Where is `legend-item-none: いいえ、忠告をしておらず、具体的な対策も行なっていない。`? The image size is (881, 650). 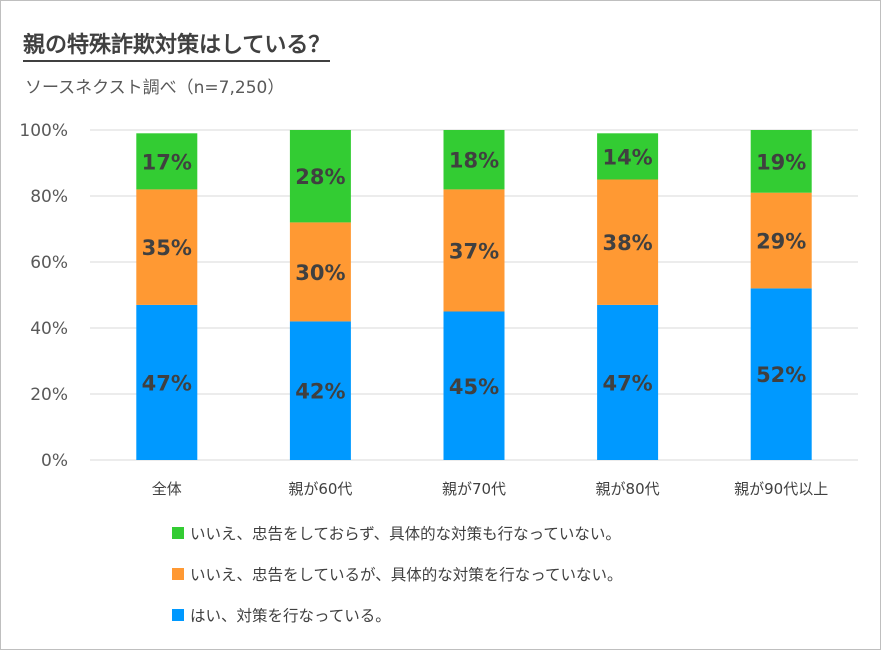 legend-item-none: いいえ、忠告をしておらず、具体的な対策も行なっていない。 is located at coordinates (397, 532).